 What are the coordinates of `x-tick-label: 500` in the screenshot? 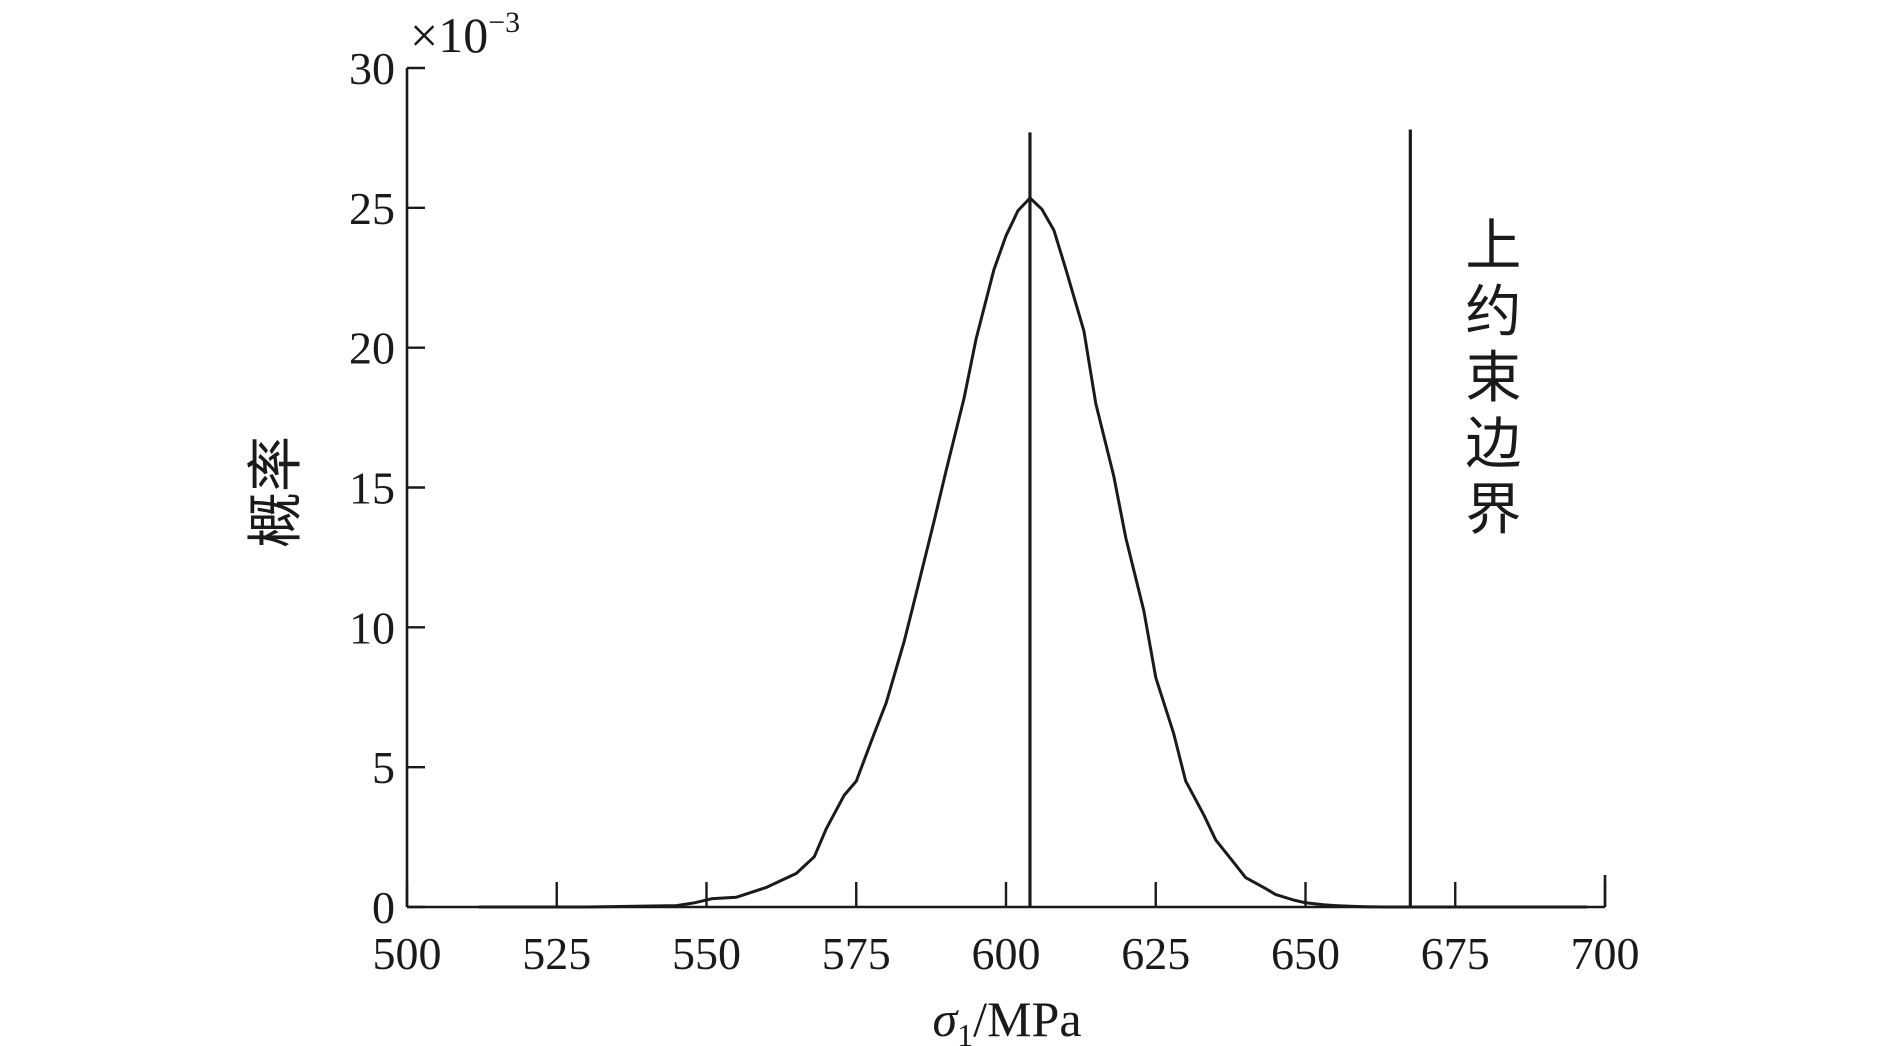 It's located at (407, 953).